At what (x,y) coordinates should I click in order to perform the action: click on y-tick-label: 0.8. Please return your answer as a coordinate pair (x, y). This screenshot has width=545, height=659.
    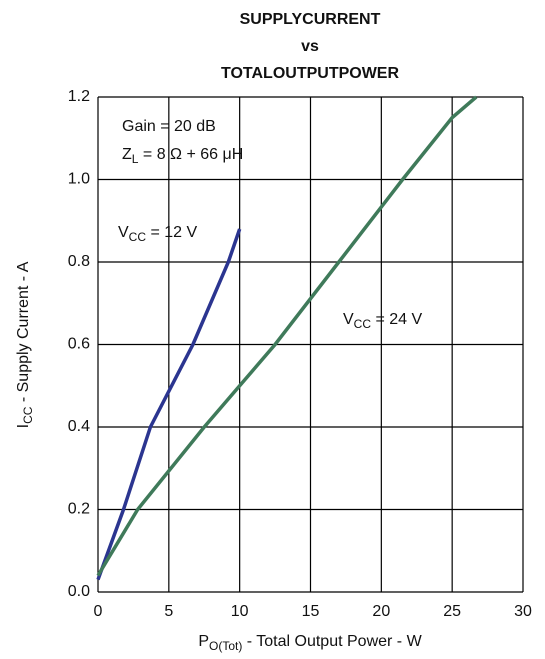
    Looking at the image, I should click on (79, 261).